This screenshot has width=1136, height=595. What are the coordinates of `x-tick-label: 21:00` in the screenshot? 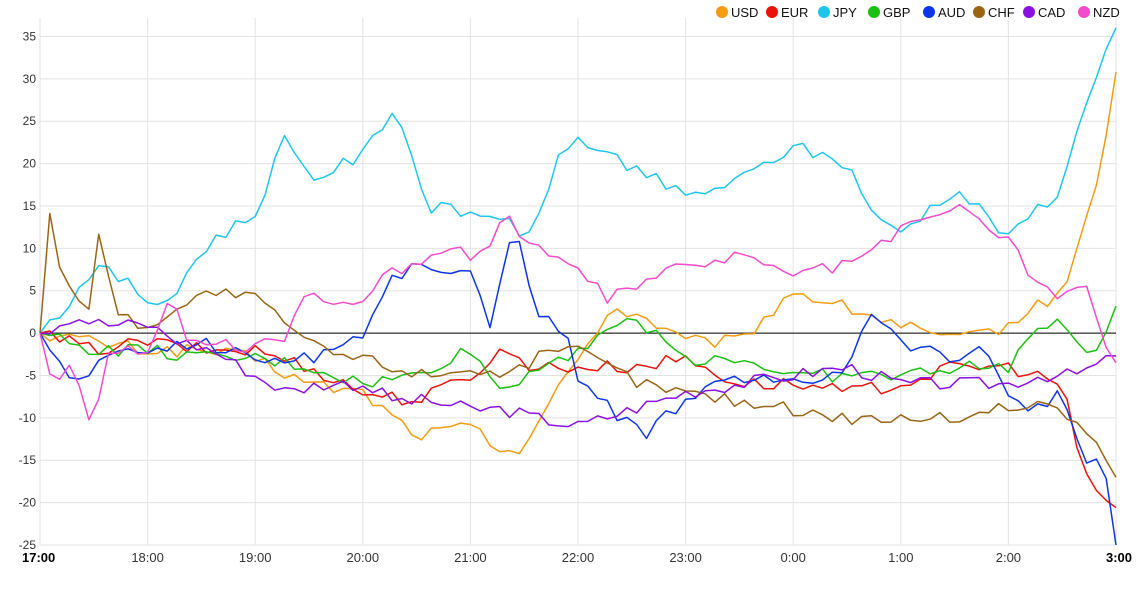 It's located at (470, 557).